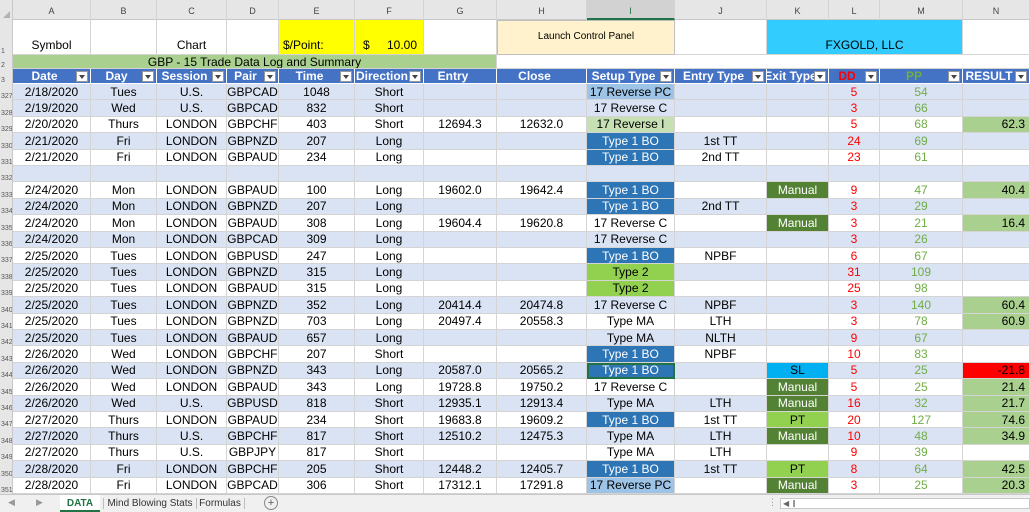 The image size is (1030, 512). I want to click on cell-result: 60.4, so click(996, 305).